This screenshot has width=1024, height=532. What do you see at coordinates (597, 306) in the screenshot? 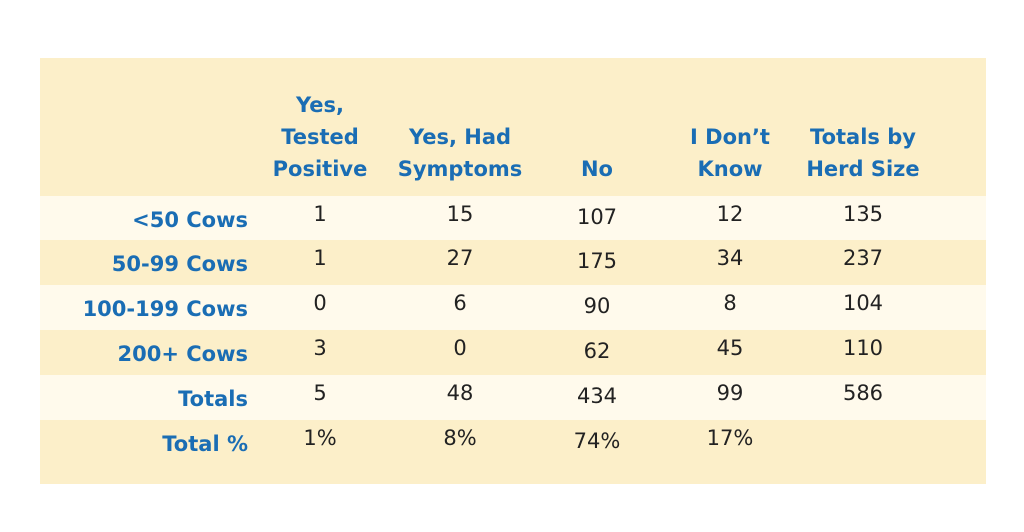
I see `table-cell: 90` at bounding box center [597, 306].